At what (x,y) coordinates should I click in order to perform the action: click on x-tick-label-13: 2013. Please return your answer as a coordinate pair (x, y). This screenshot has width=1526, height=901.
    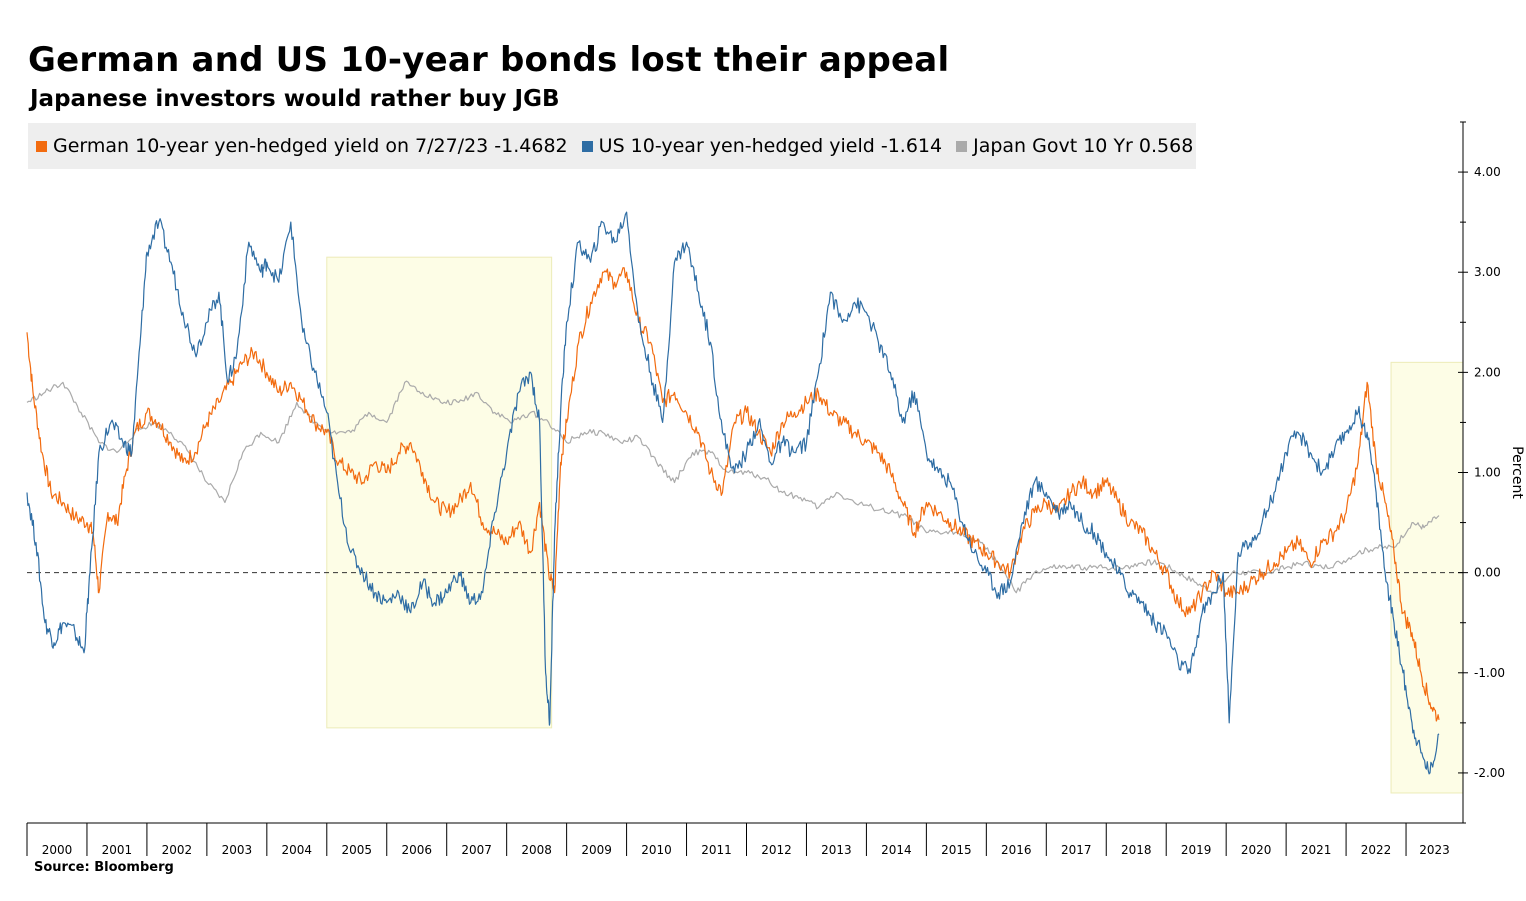
    Looking at the image, I should click on (836, 850).